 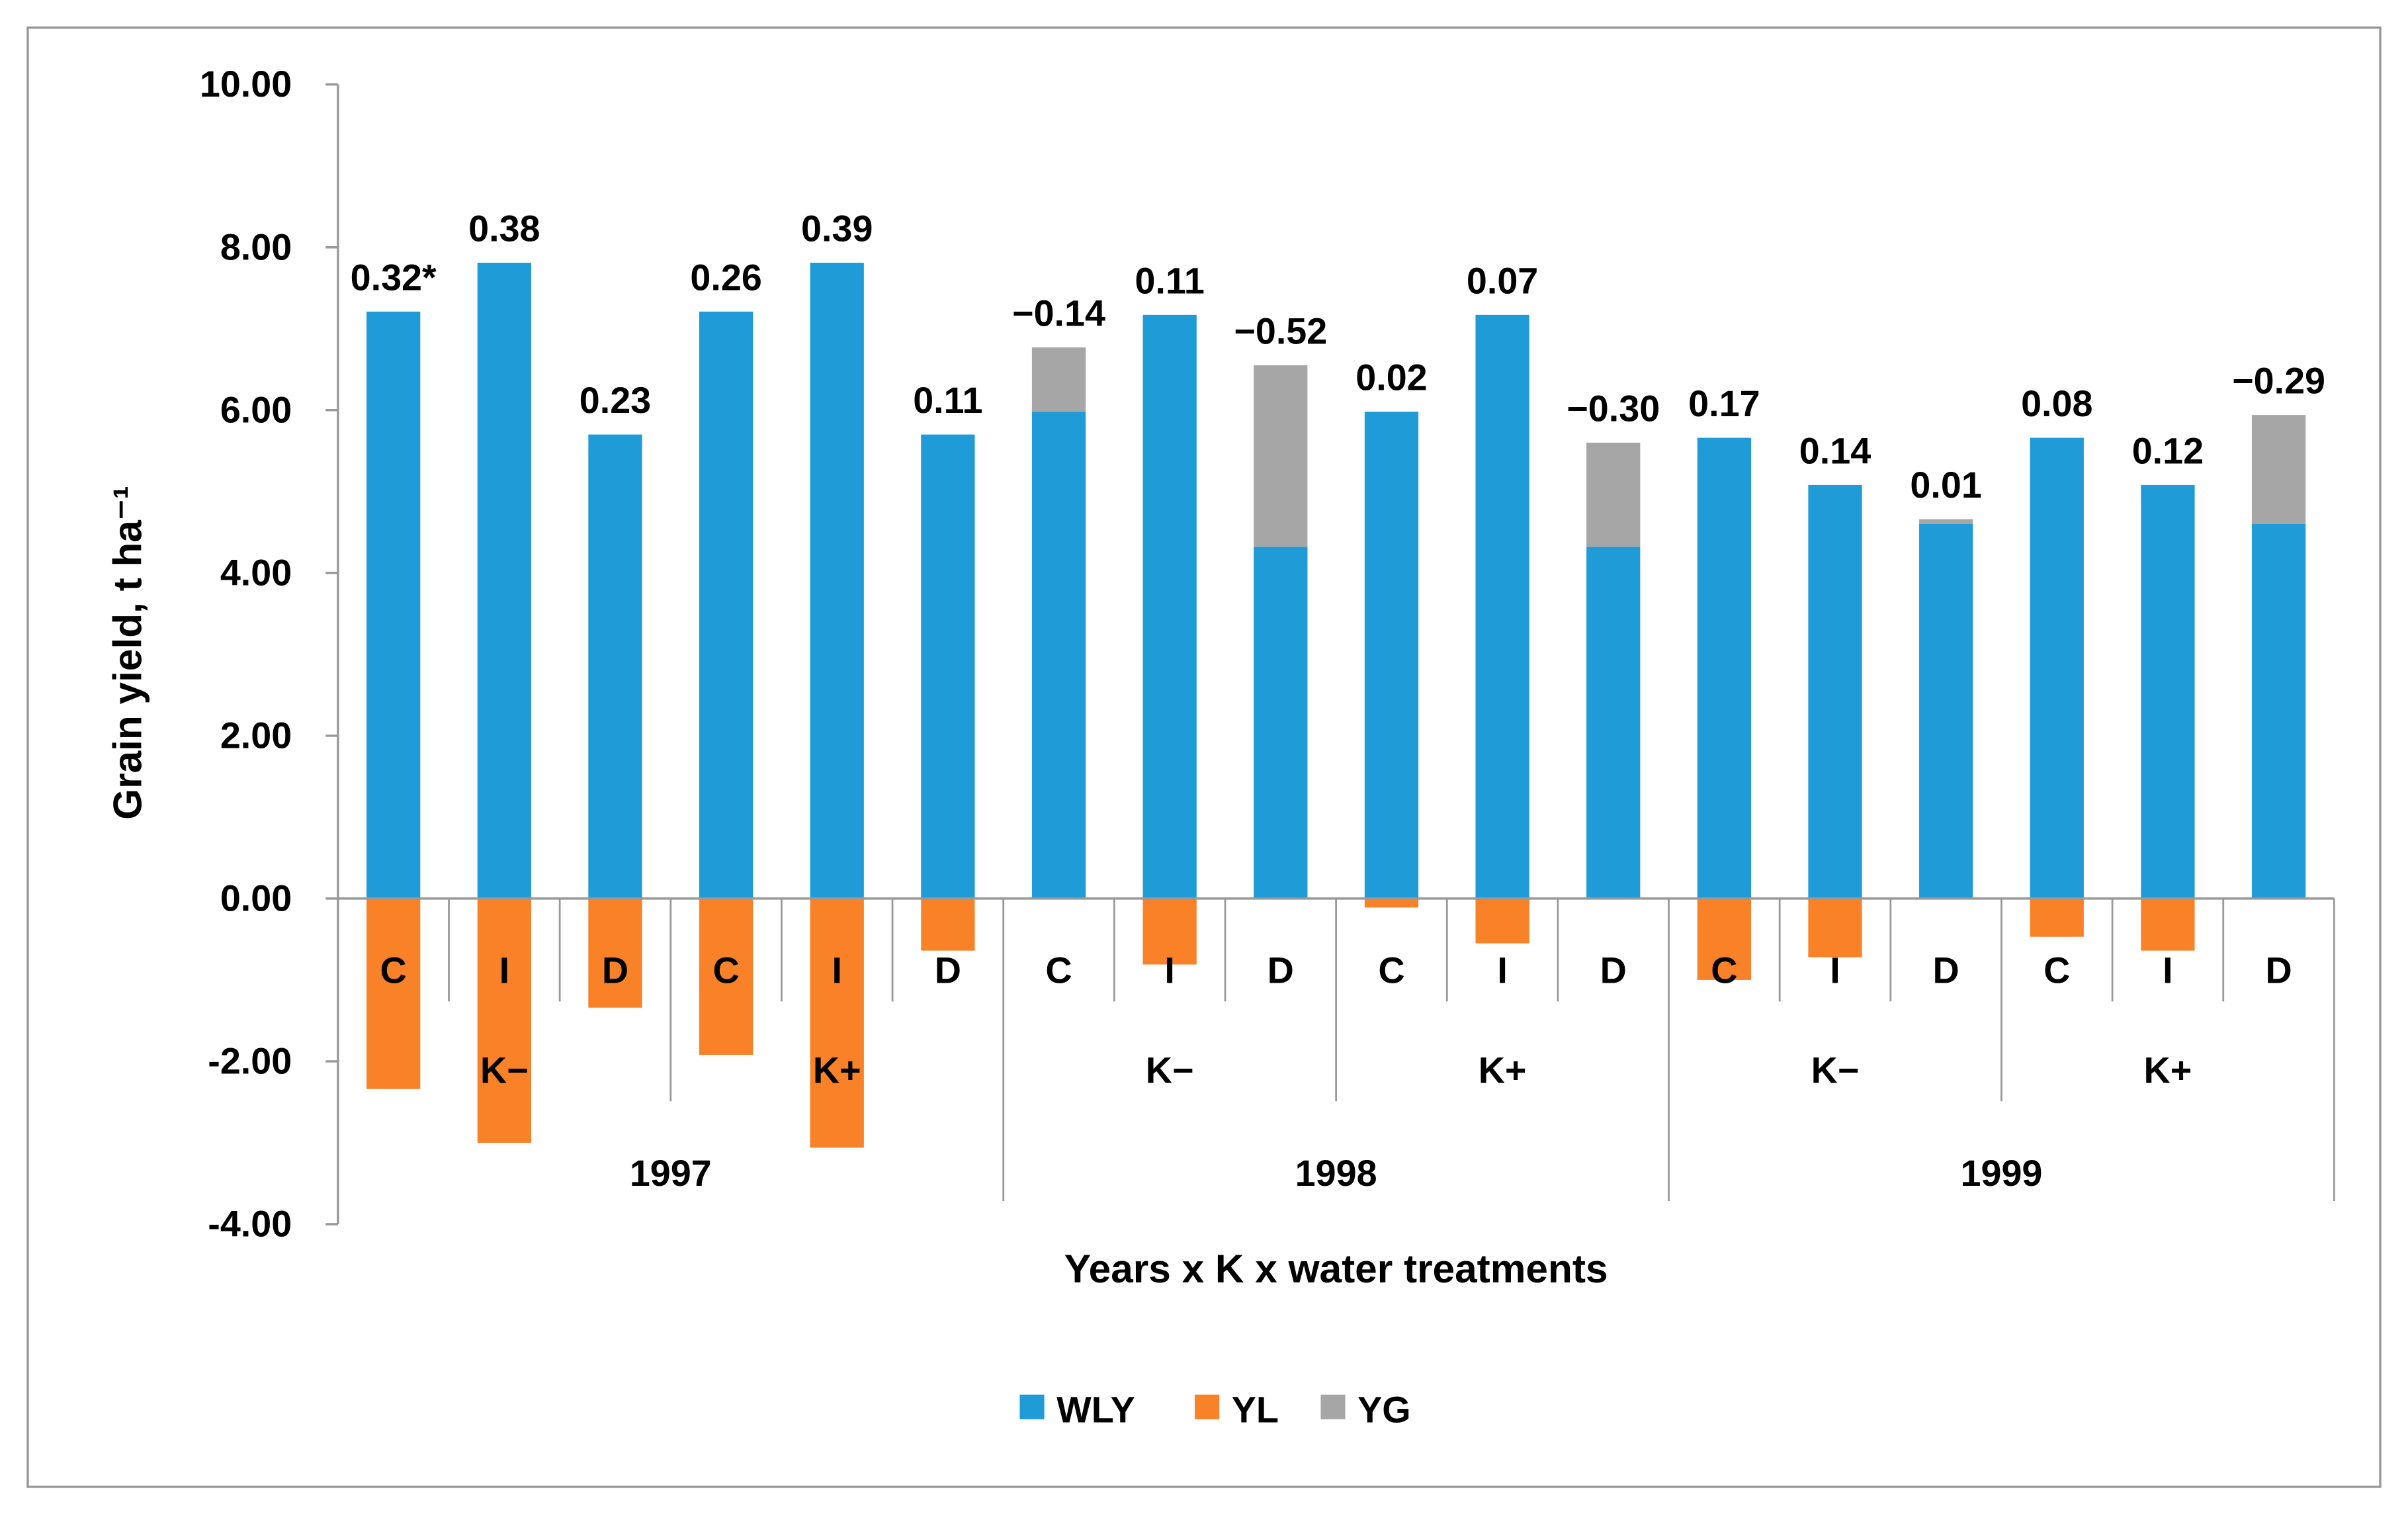 What do you see at coordinates (2002, 1173) in the screenshot?
I see `year-label: 1999` at bounding box center [2002, 1173].